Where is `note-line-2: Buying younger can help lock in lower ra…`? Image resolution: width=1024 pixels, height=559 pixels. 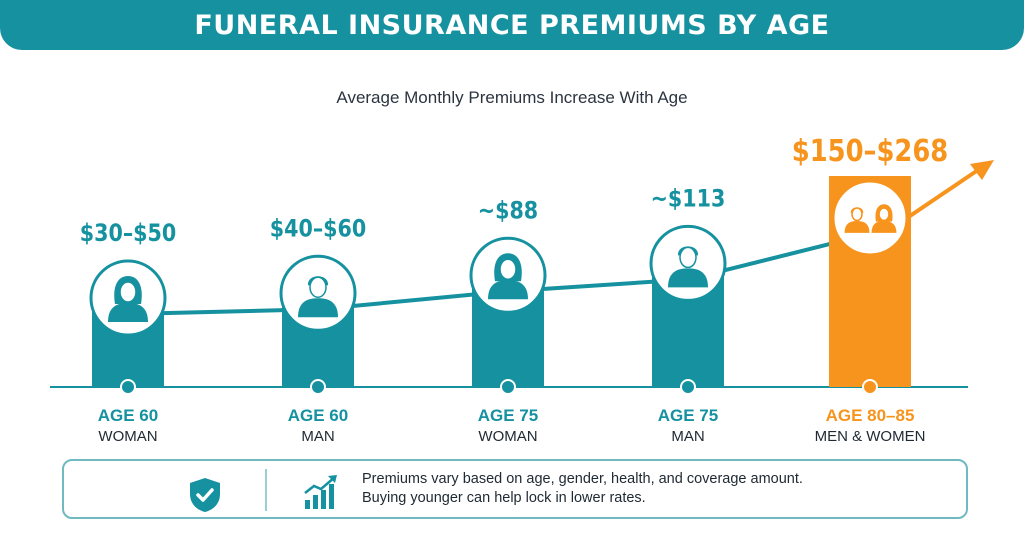 note-line-2: Buying younger can help lock in lower ra… is located at coordinates (504, 498).